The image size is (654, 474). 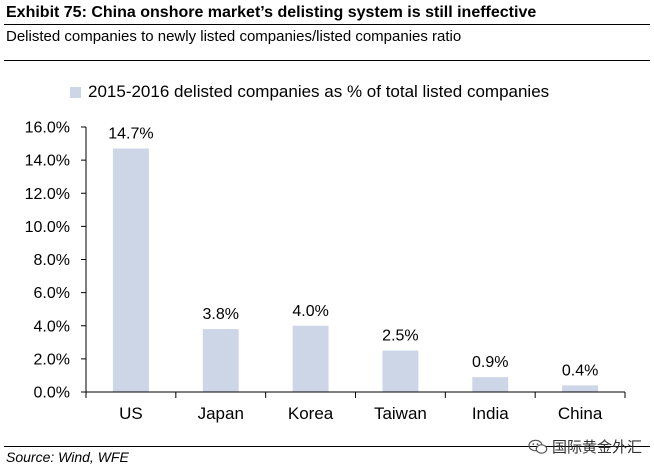 What do you see at coordinates (130, 134) in the screenshot?
I see `data-label: 14.7%` at bounding box center [130, 134].